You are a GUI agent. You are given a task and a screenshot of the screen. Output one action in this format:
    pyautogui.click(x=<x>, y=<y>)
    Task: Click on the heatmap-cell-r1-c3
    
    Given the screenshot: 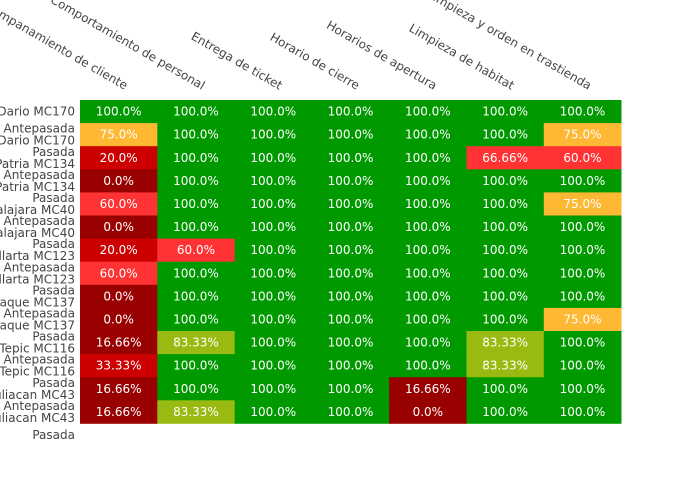 What is the action you would take?
    pyautogui.click(x=350, y=135)
    